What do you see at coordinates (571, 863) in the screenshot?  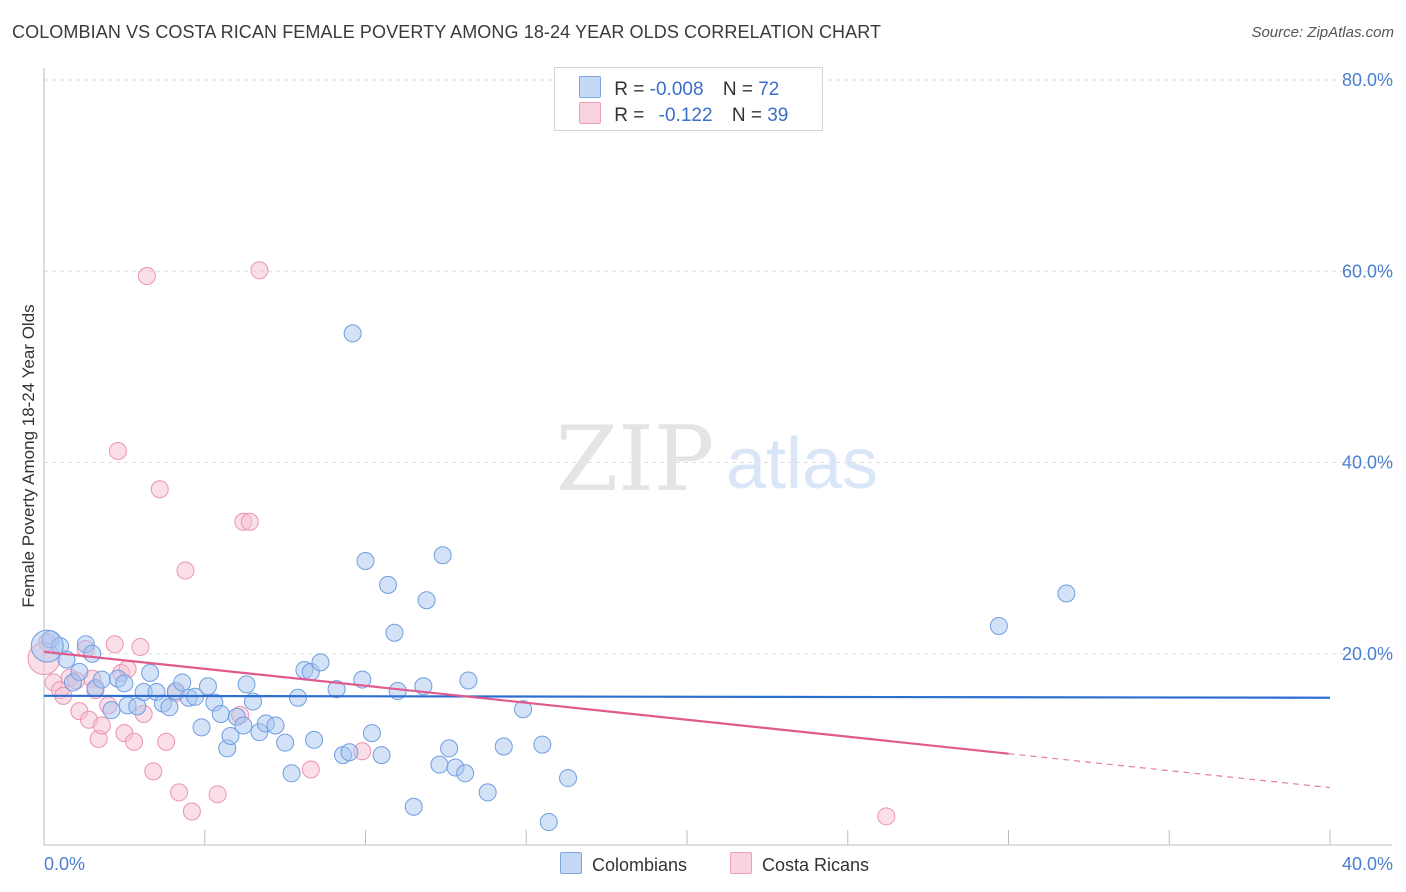 I see `colombians-legend-swatch` at bounding box center [571, 863].